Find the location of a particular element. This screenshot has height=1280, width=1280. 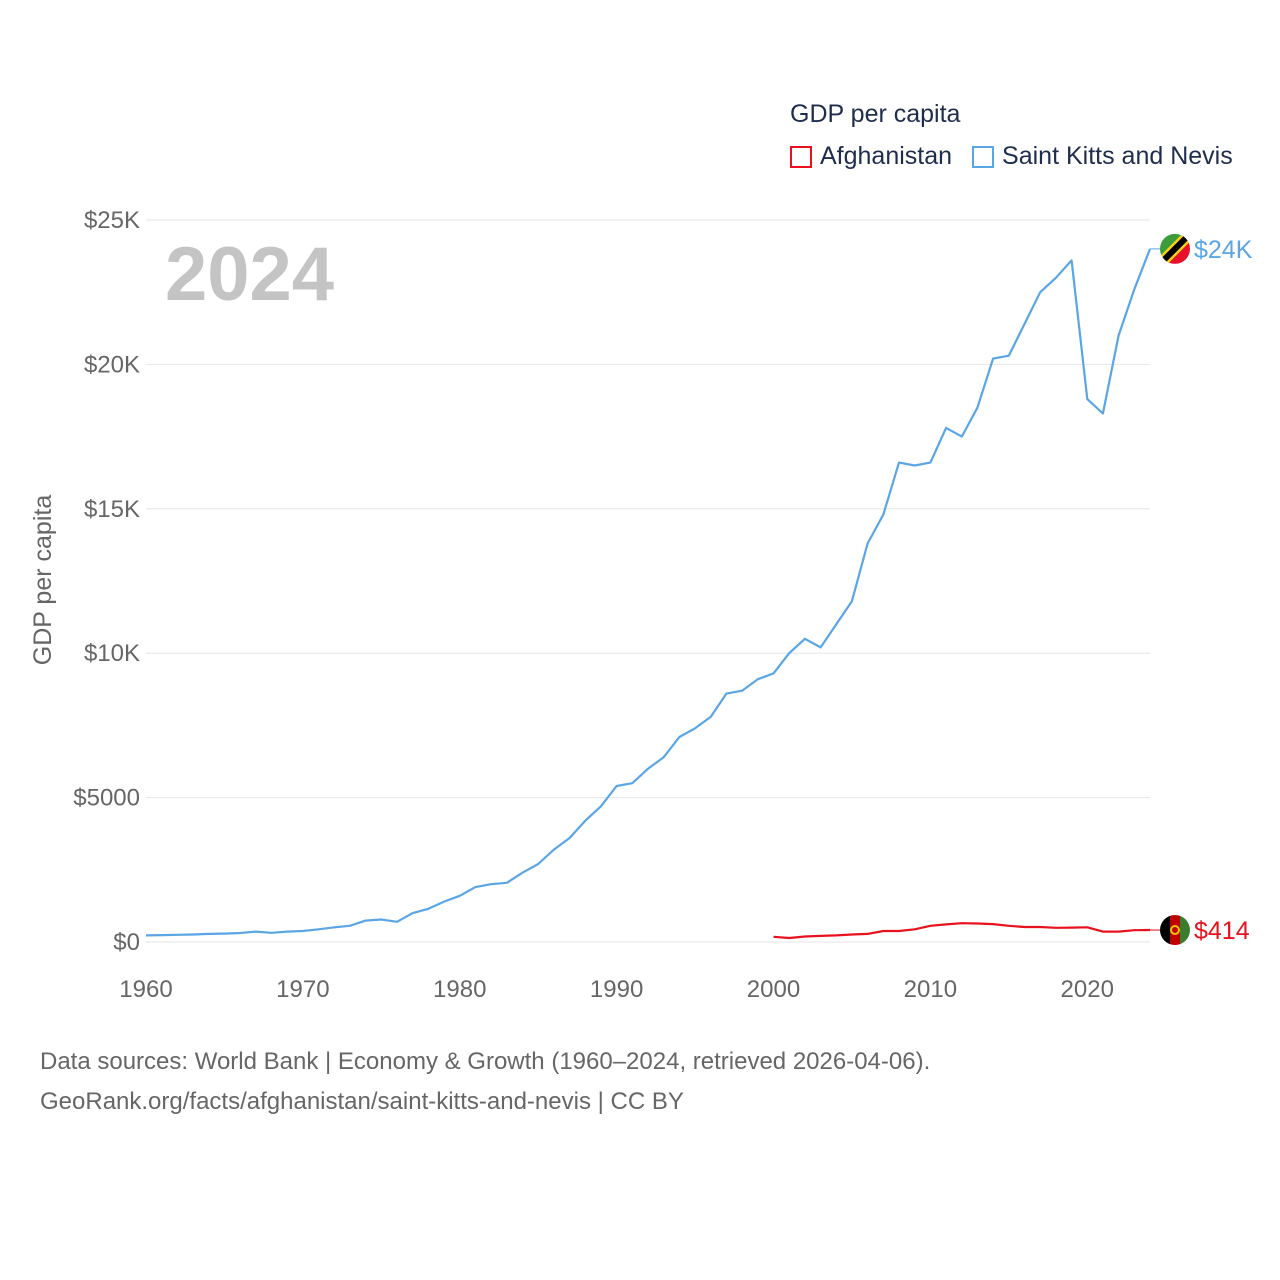

x-tick-label: 2020 is located at coordinates (1087, 989).